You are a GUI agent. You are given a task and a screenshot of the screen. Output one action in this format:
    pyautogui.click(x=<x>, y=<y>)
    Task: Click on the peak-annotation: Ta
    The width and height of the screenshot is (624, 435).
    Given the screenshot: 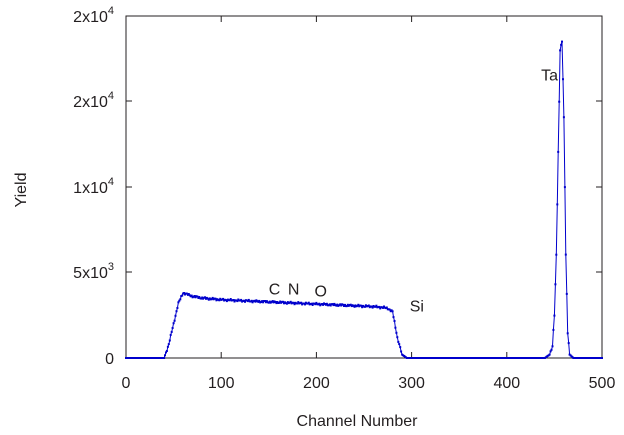 What is the action you would take?
    pyautogui.click(x=549, y=75)
    